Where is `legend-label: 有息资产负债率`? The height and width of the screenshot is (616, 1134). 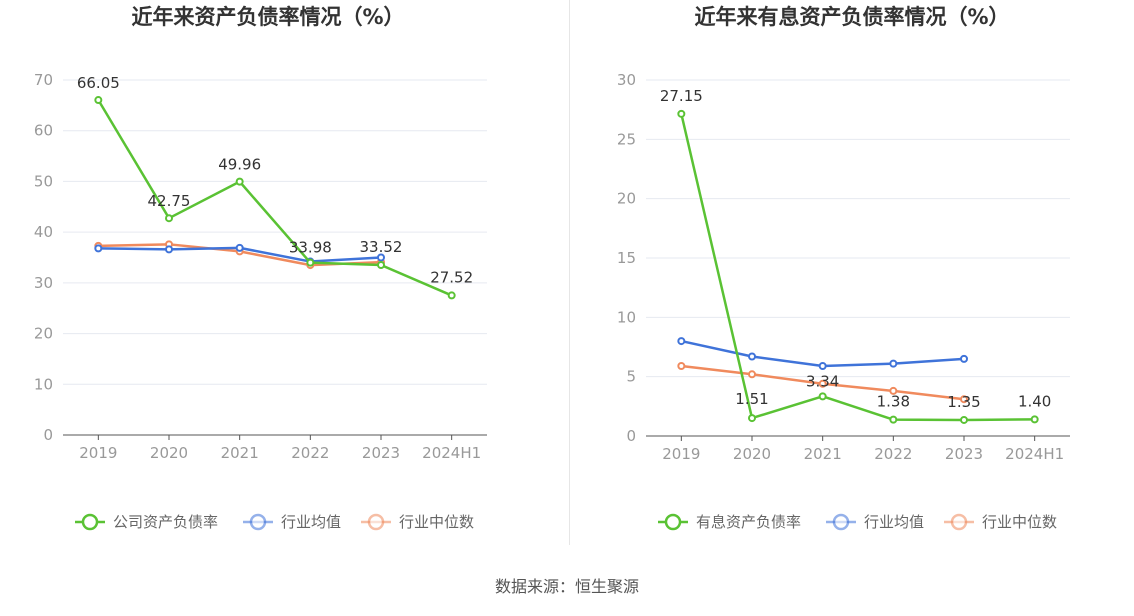
legend-label: 有息资产负债率 is located at coordinates (748, 522).